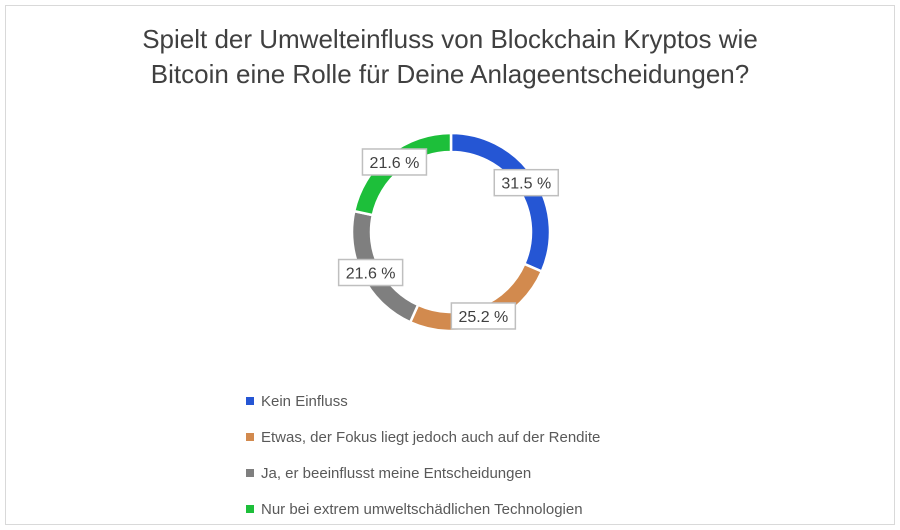 The height and width of the screenshot is (530, 900). I want to click on data-label-text: 31.5 %, so click(526, 184).